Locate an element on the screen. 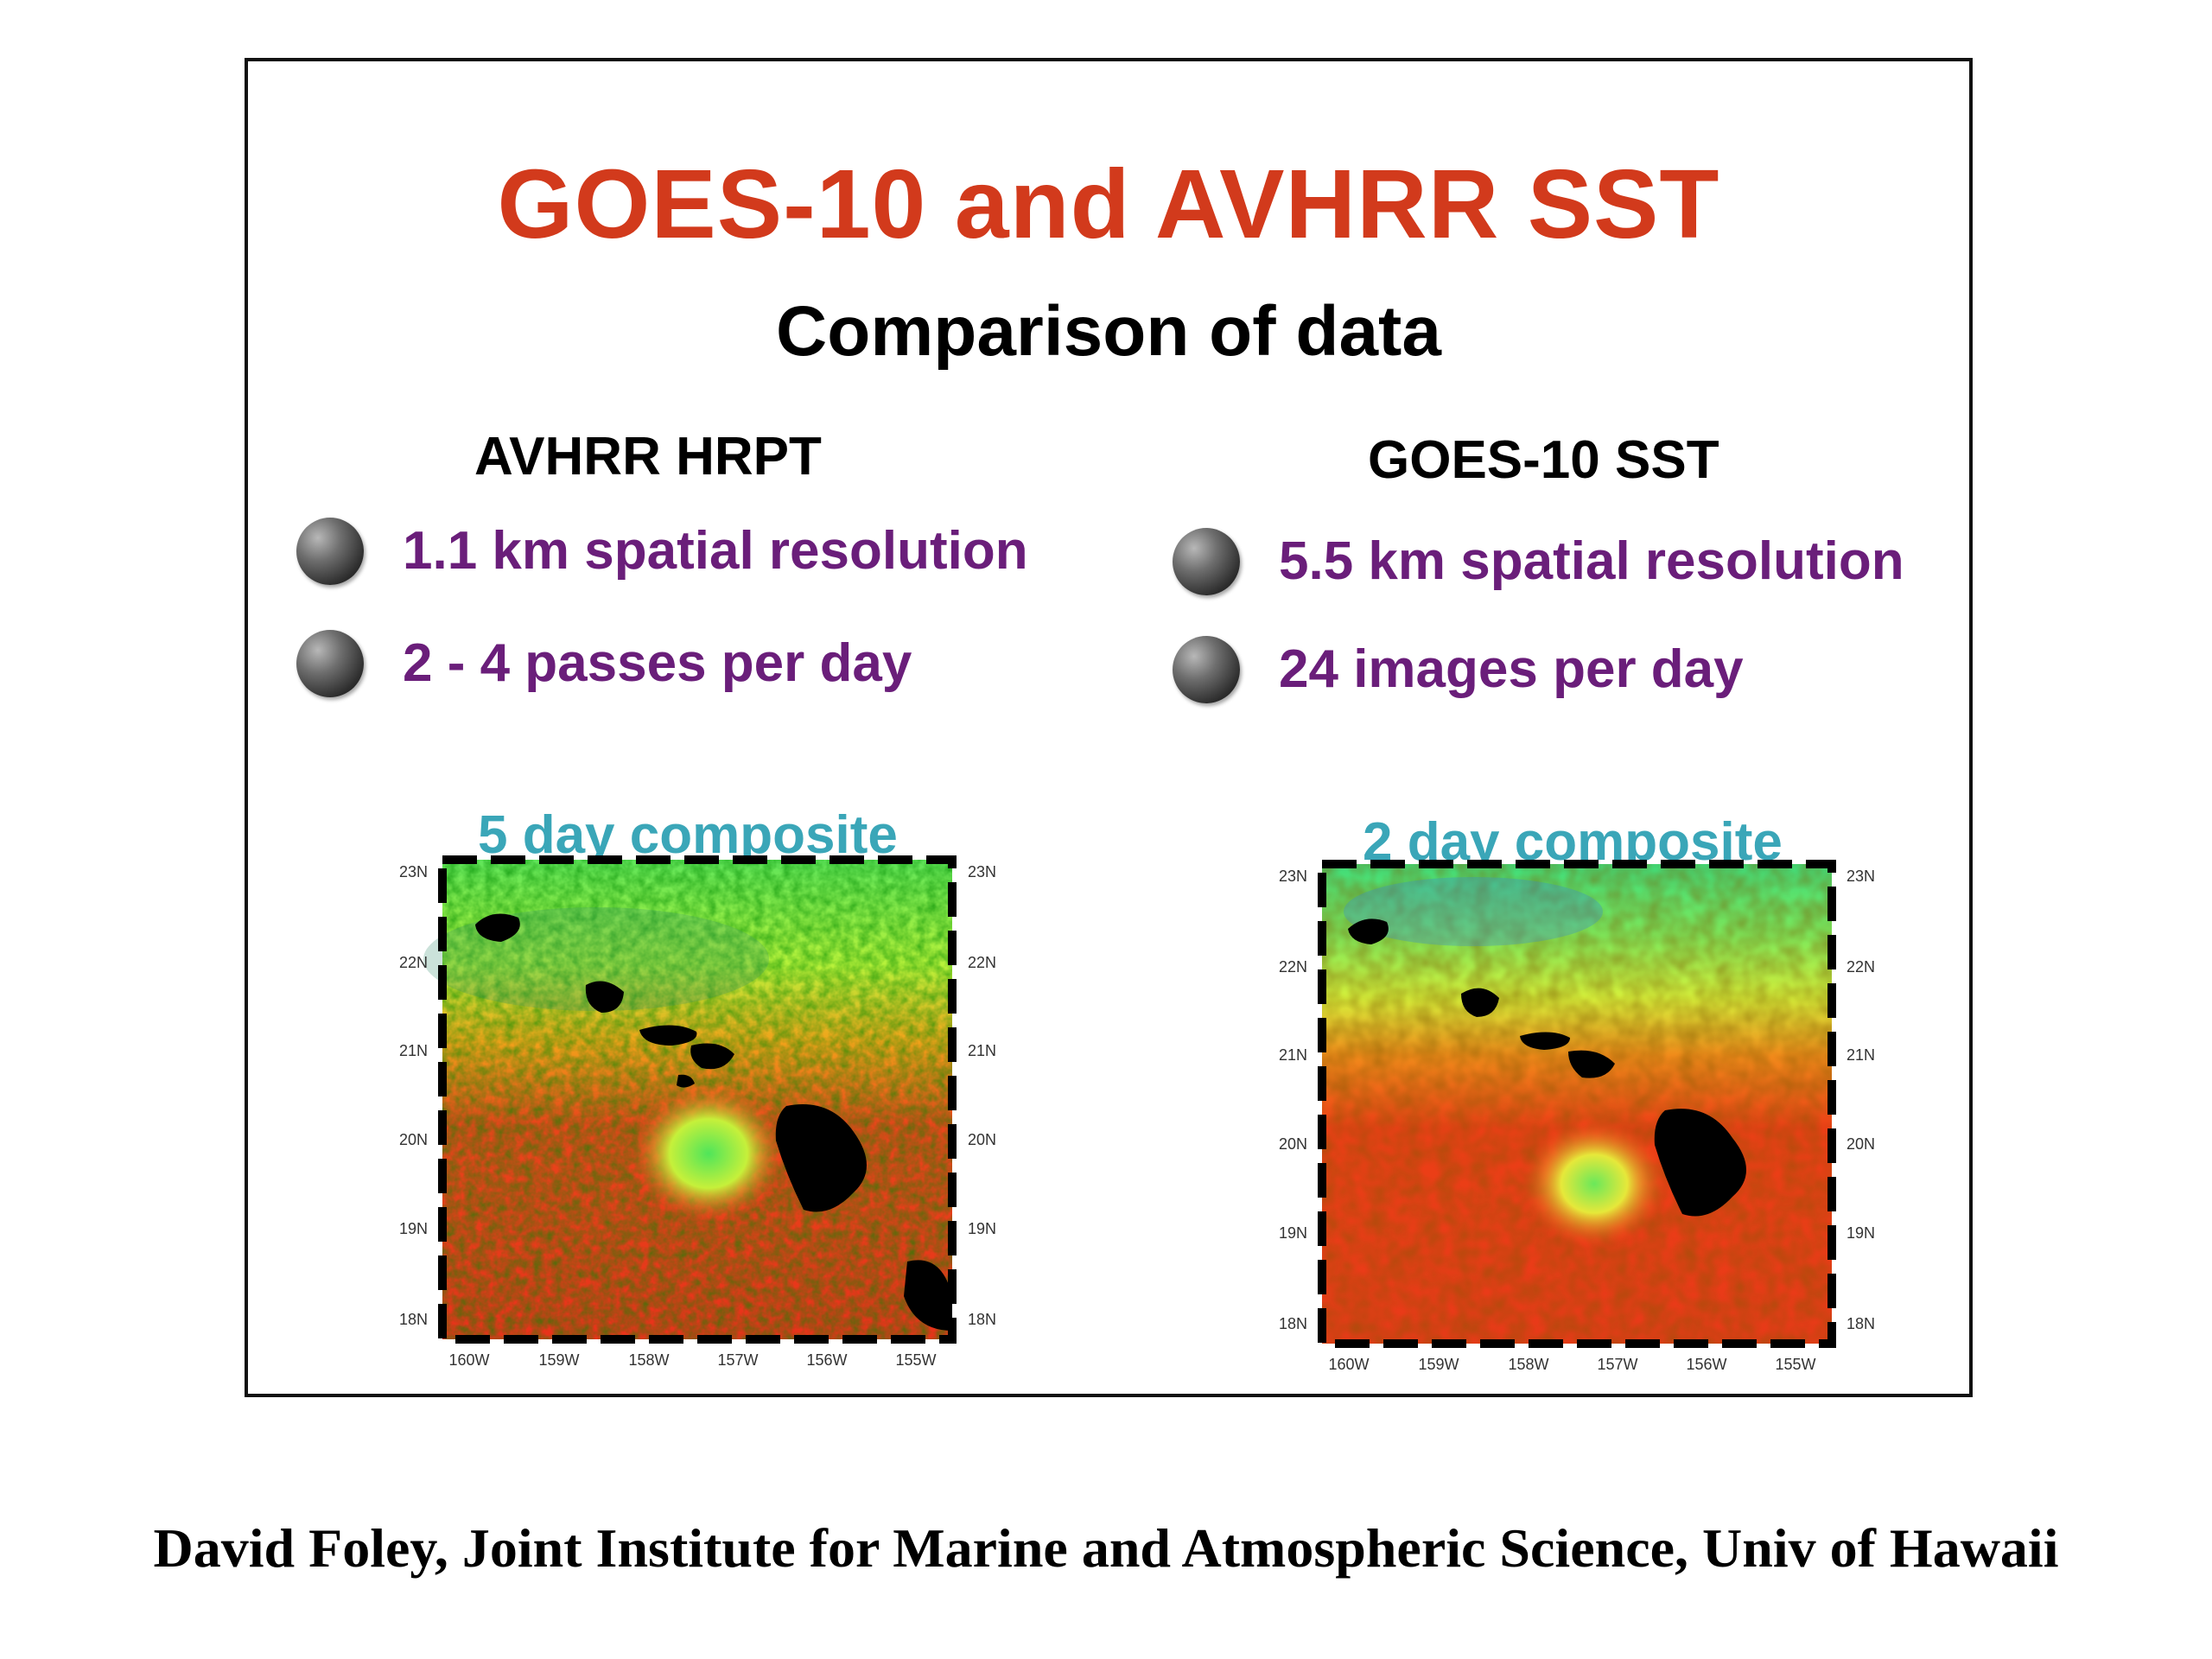  avhrr-lon-labels: 160W 159W 158W 157W 156W 155W is located at coordinates (692, 1360).